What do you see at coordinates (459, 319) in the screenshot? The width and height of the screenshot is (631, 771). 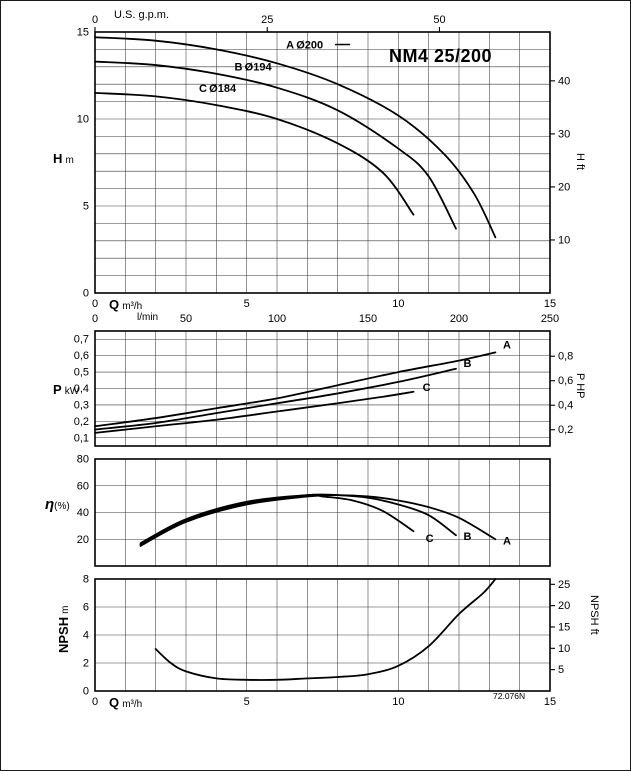 I see `tick-label: 200` at bounding box center [459, 319].